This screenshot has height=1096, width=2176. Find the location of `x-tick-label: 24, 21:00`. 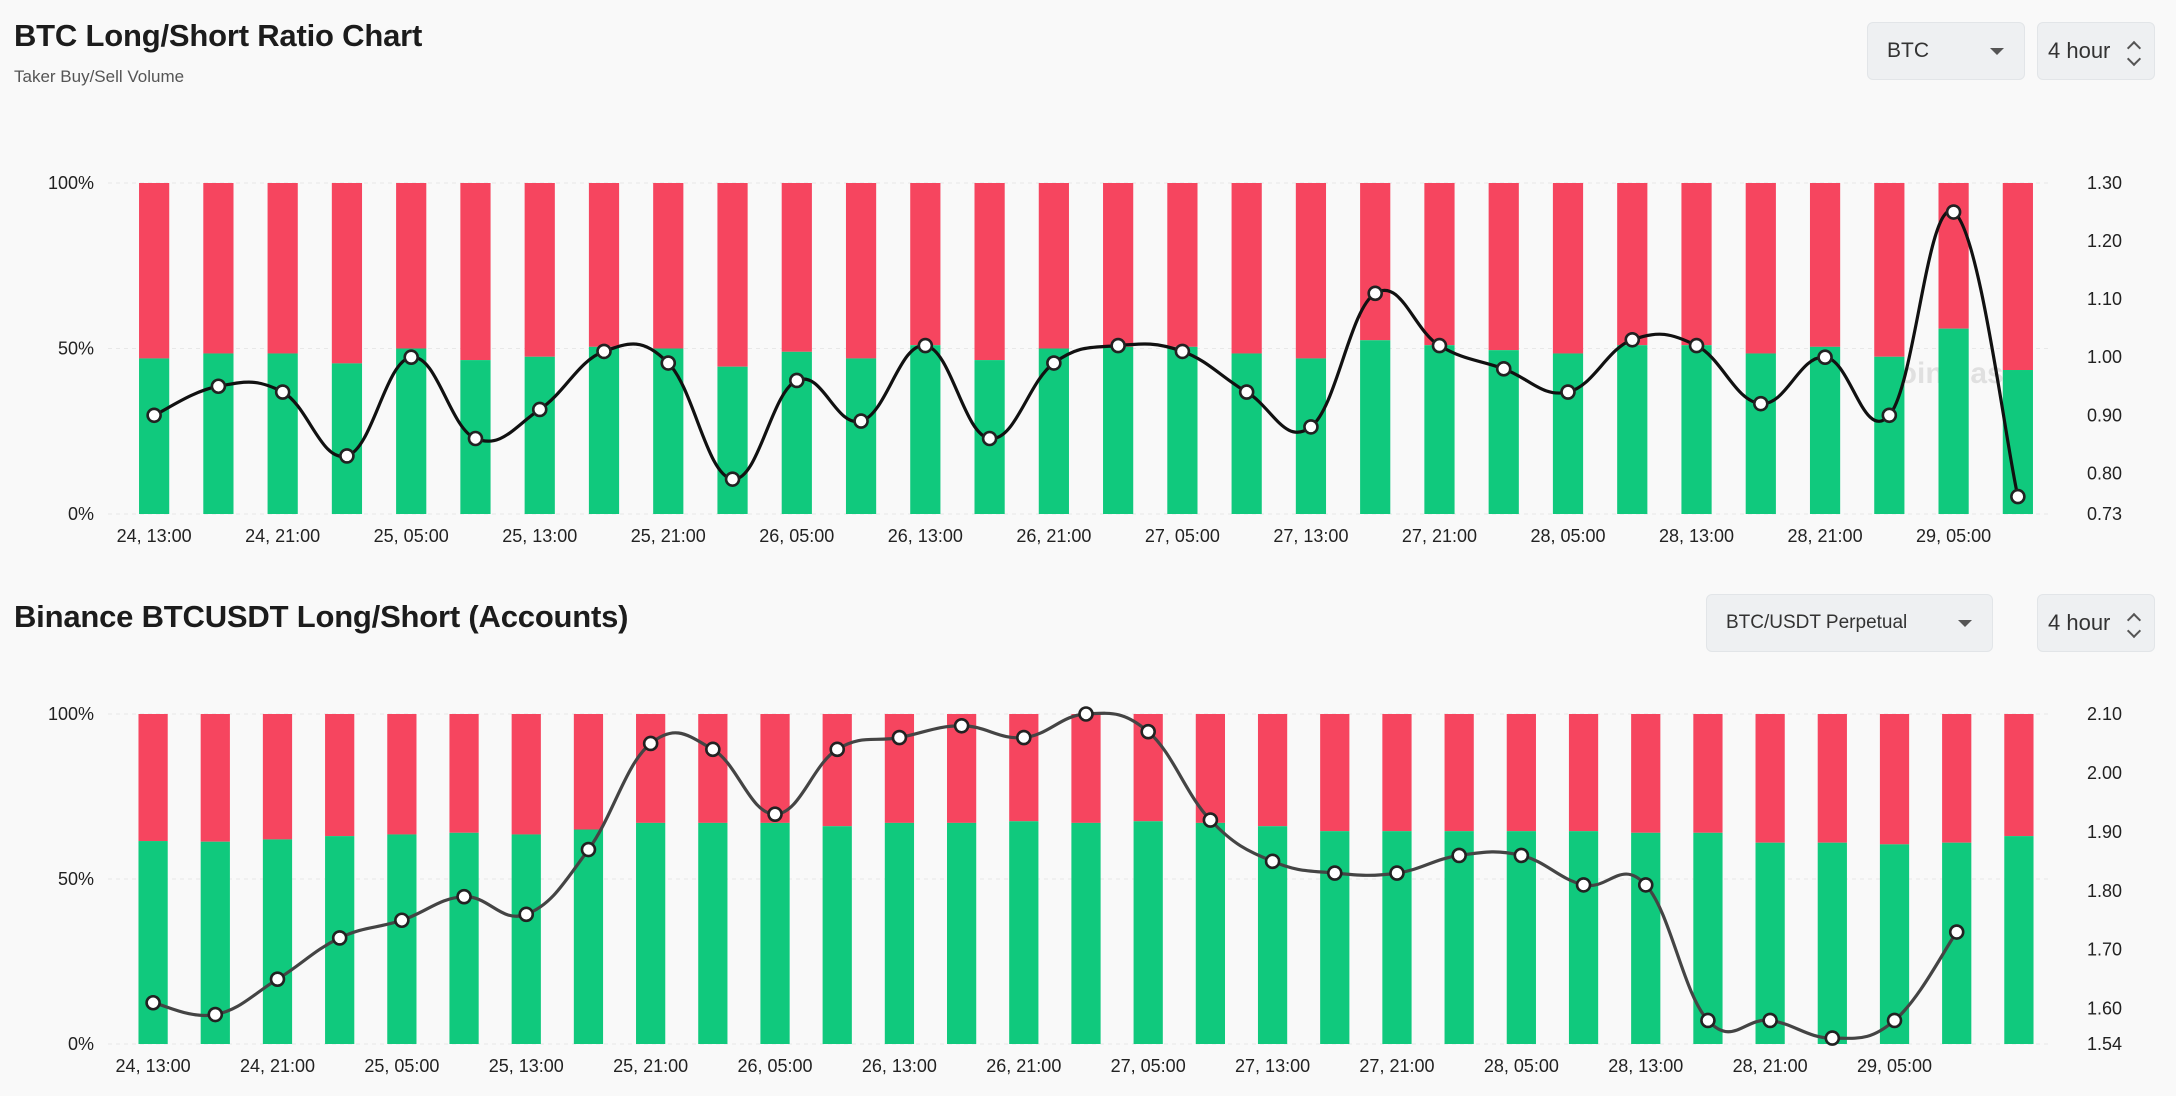

x-tick-label: 24, 21:00 is located at coordinates (282, 536).